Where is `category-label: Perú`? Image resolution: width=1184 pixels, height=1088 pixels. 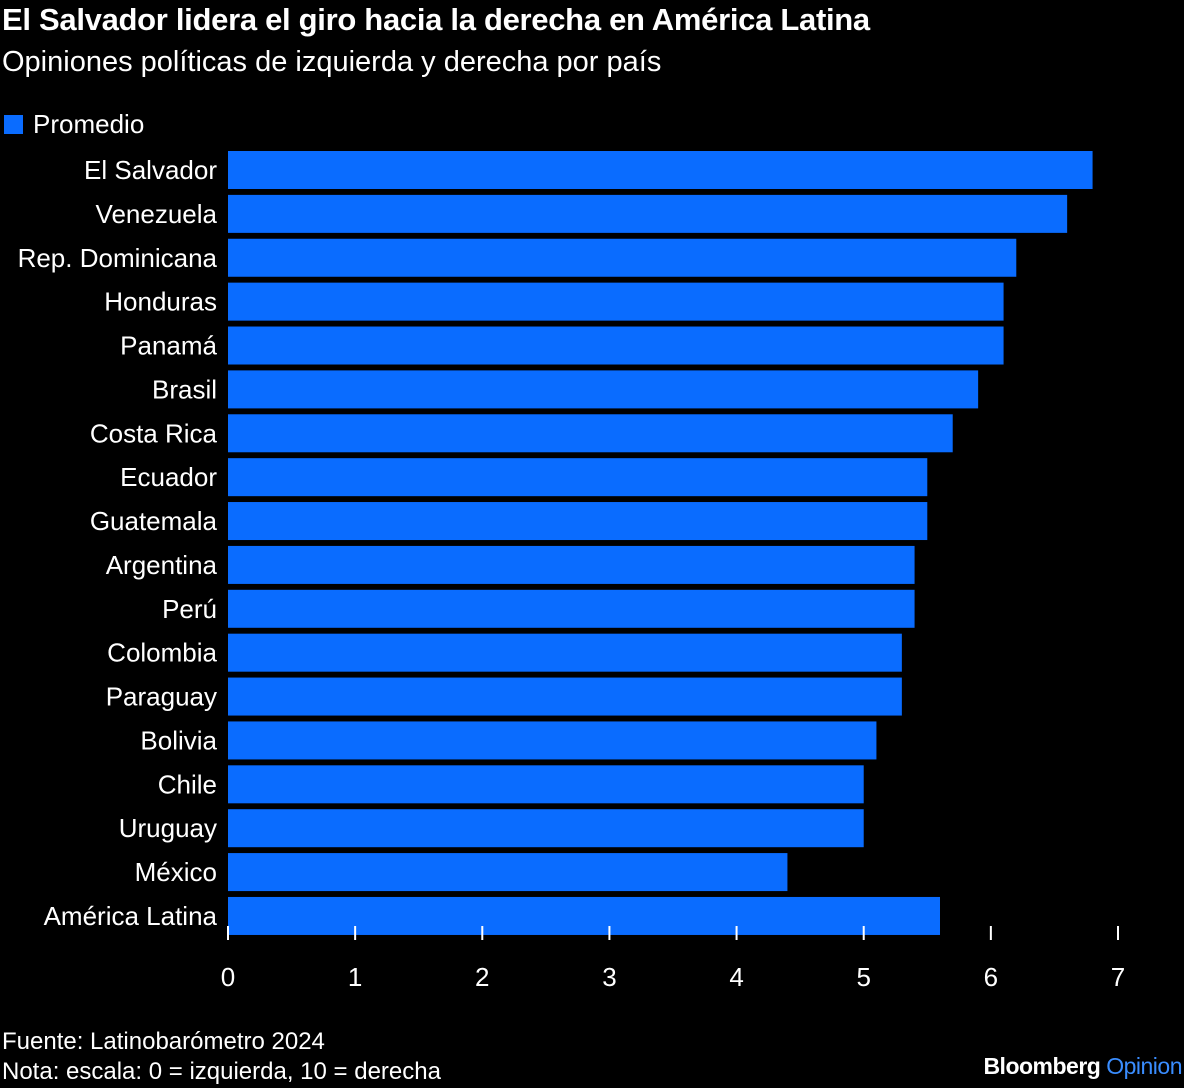 category-label: Perú is located at coordinates (189, 609).